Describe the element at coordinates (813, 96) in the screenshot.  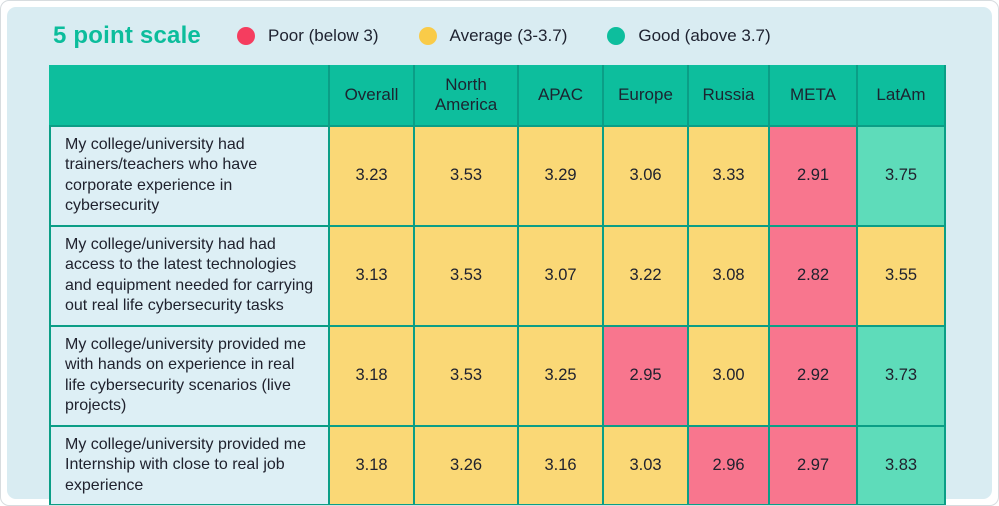
I see `column-header: META` at that location.